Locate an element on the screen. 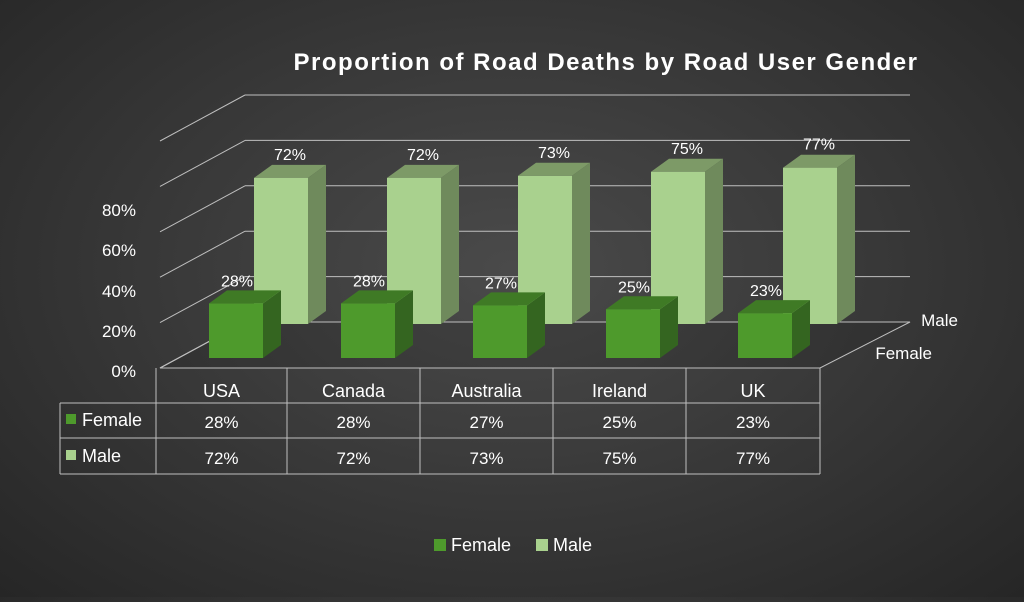 The image size is (1024, 602). legend-label-female: Female is located at coordinates (481, 545).